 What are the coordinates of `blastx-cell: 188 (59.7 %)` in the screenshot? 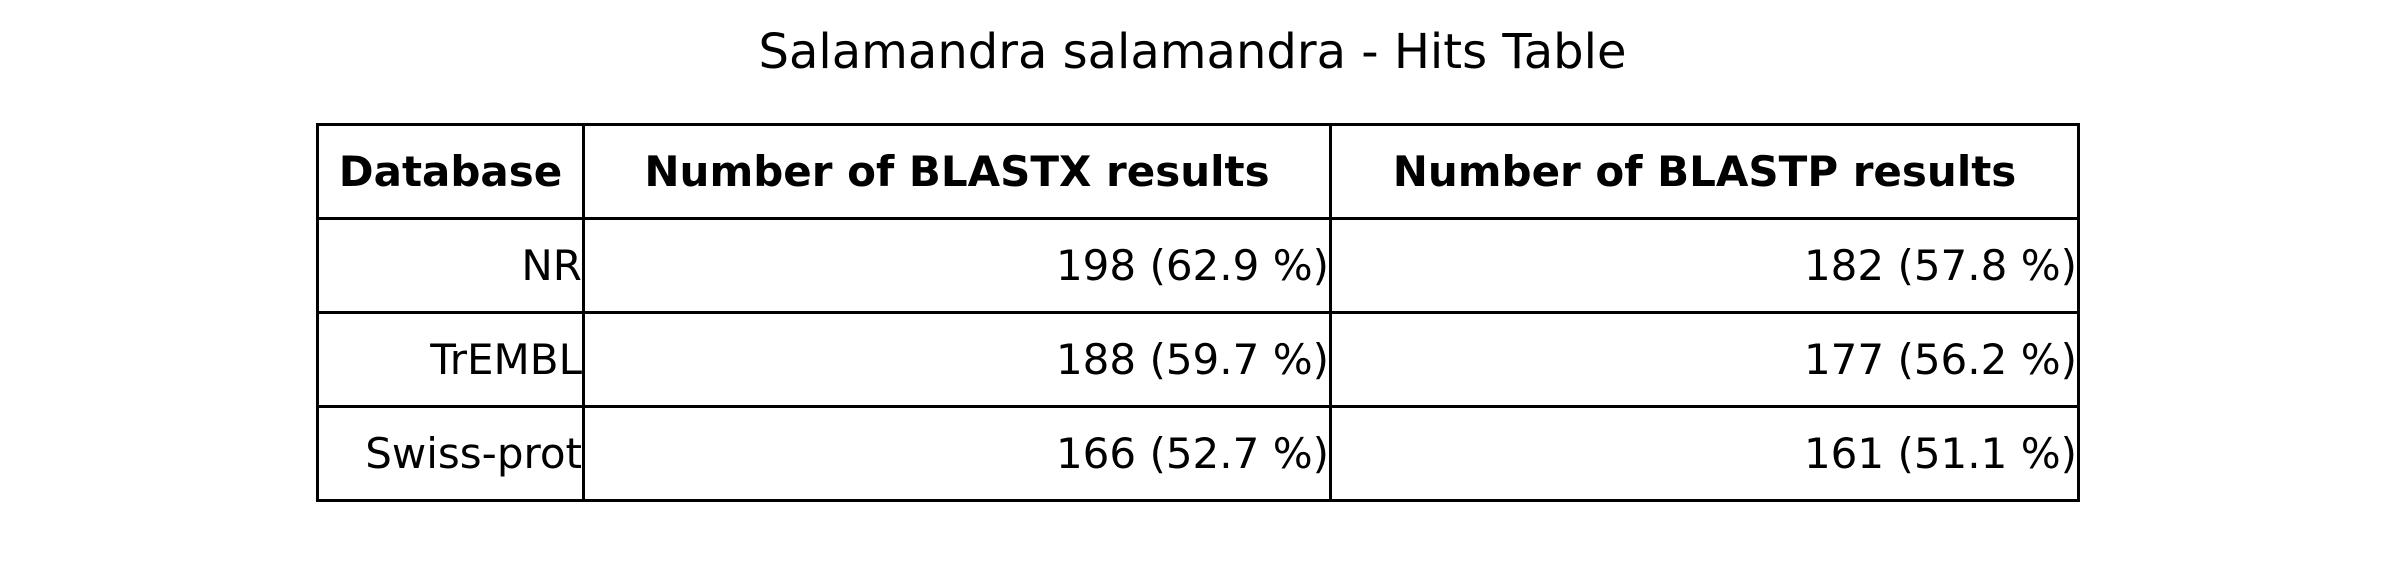 It's located at (957, 359).